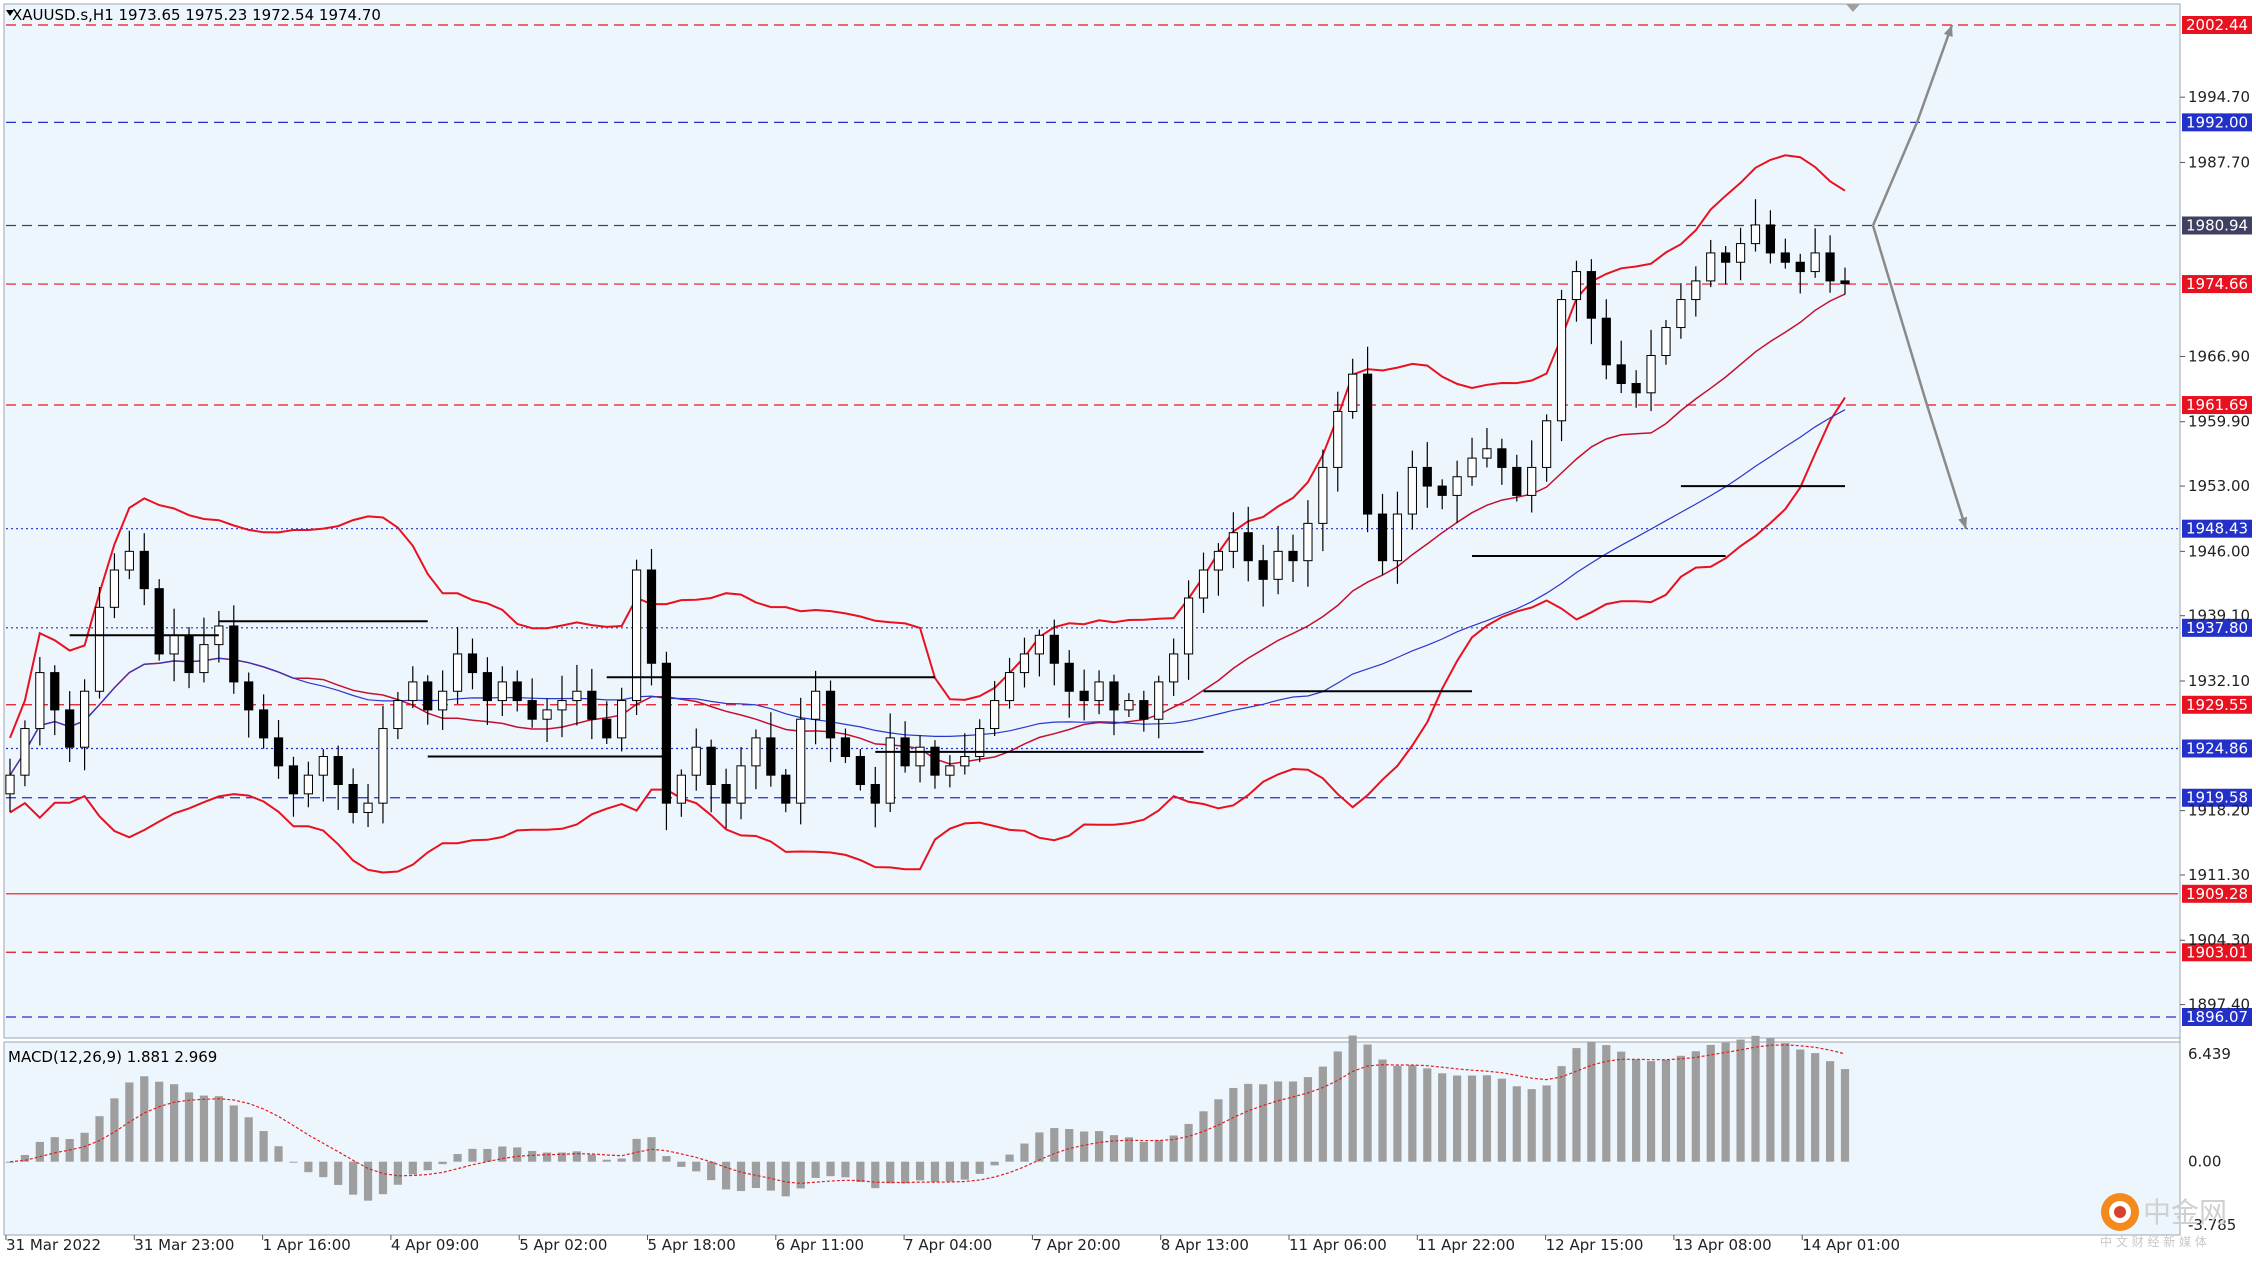  Describe the element at coordinates (563, 1245) in the screenshot. I see `time-tick-label: 5 Apr 02:00` at that location.